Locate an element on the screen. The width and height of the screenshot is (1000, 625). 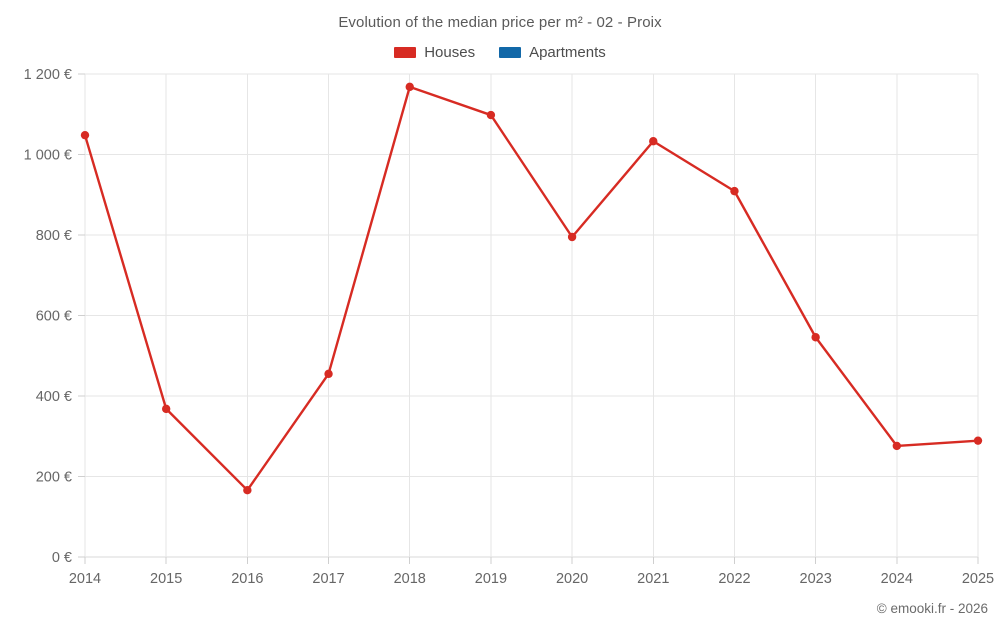
y-tick-label: 600 € is located at coordinates (54, 317).